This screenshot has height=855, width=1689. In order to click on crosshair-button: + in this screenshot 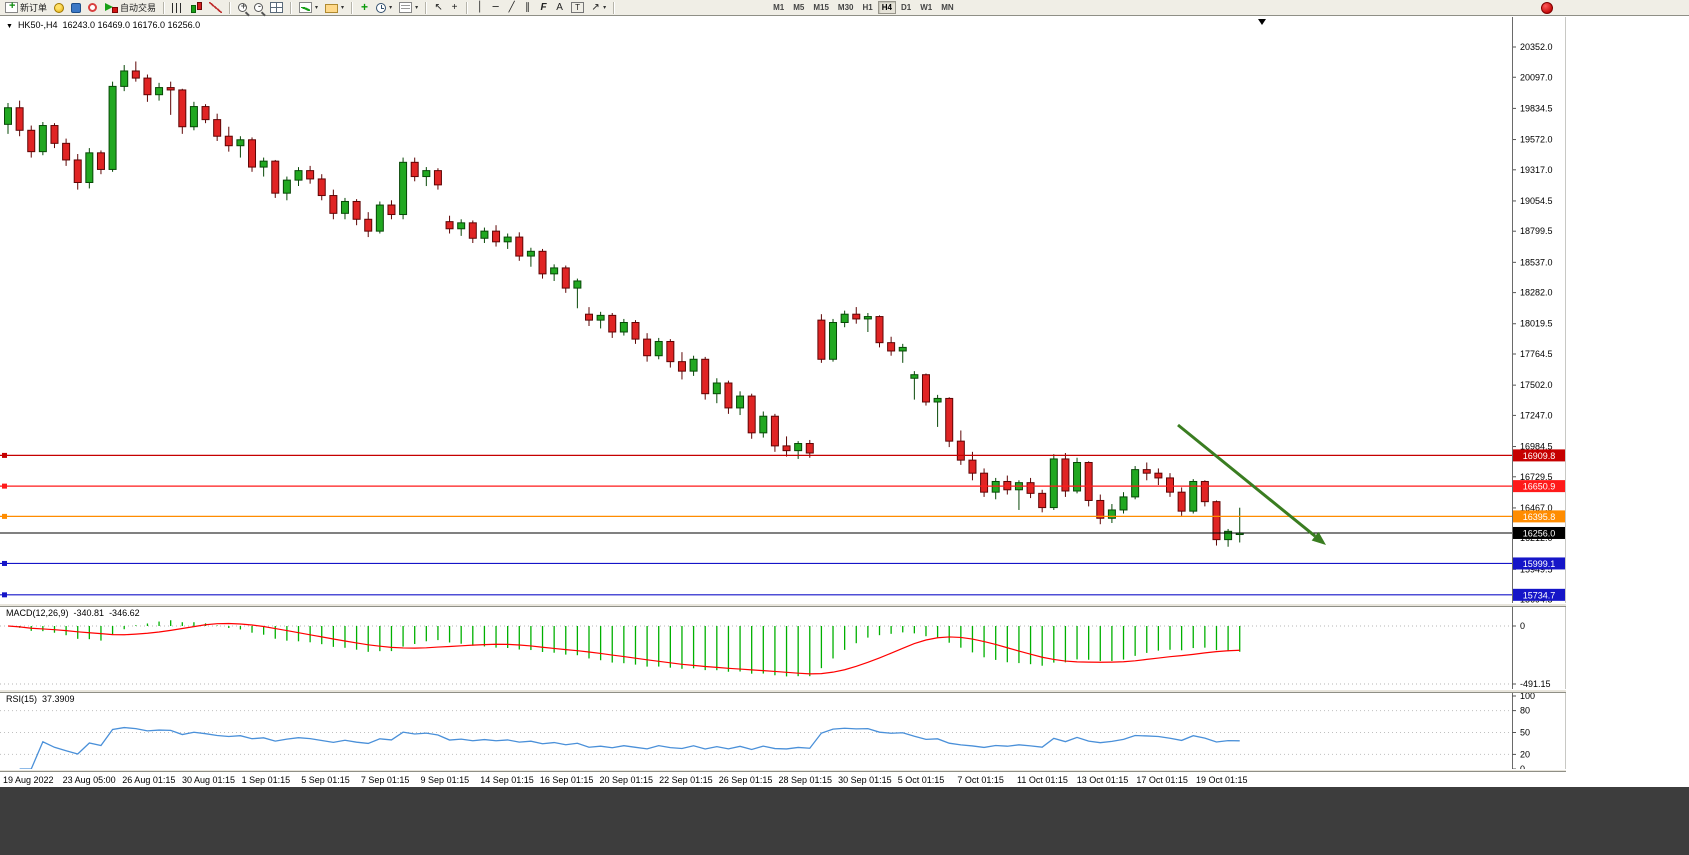, I will do `click(454, 8)`.